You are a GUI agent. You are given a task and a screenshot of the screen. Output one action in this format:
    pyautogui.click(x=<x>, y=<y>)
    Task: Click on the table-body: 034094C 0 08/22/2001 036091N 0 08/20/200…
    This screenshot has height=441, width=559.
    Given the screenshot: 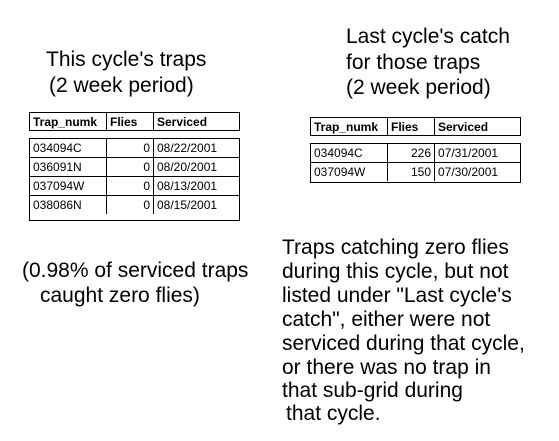 What is the action you would take?
    pyautogui.click(x=134, y=179)
    